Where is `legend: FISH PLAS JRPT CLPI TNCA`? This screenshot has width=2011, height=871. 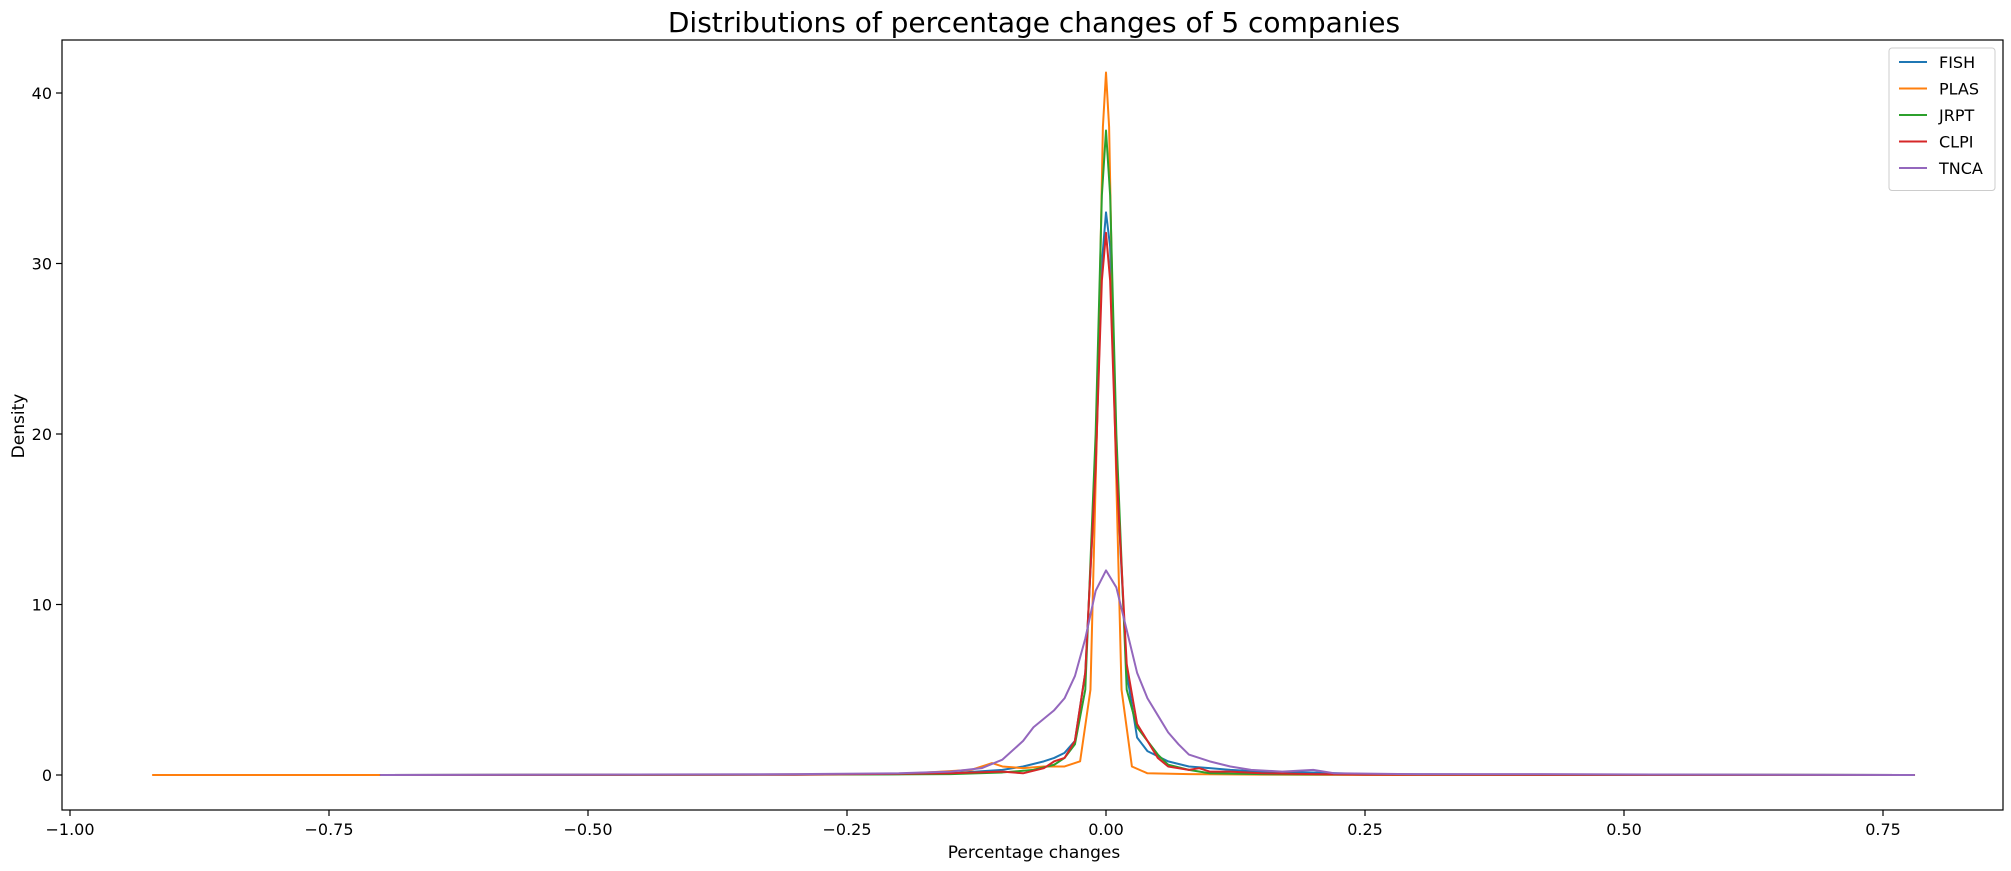
legend: FISH PLAS JRPT CLPI TNCA is located at coordinates (1942, 119).